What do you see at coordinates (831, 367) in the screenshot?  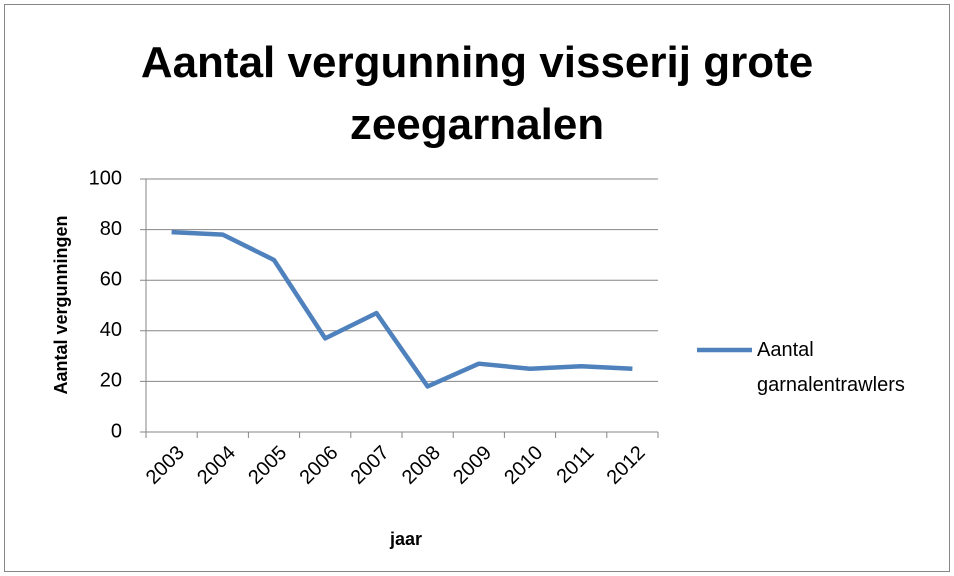 I see `legend-label: Aantal garnalentrawlers` at bounding box center [831, 367].